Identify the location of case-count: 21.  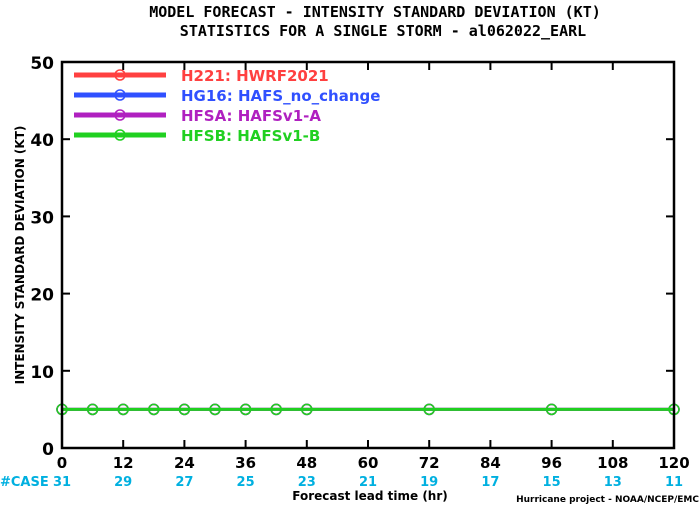
(368, 482).